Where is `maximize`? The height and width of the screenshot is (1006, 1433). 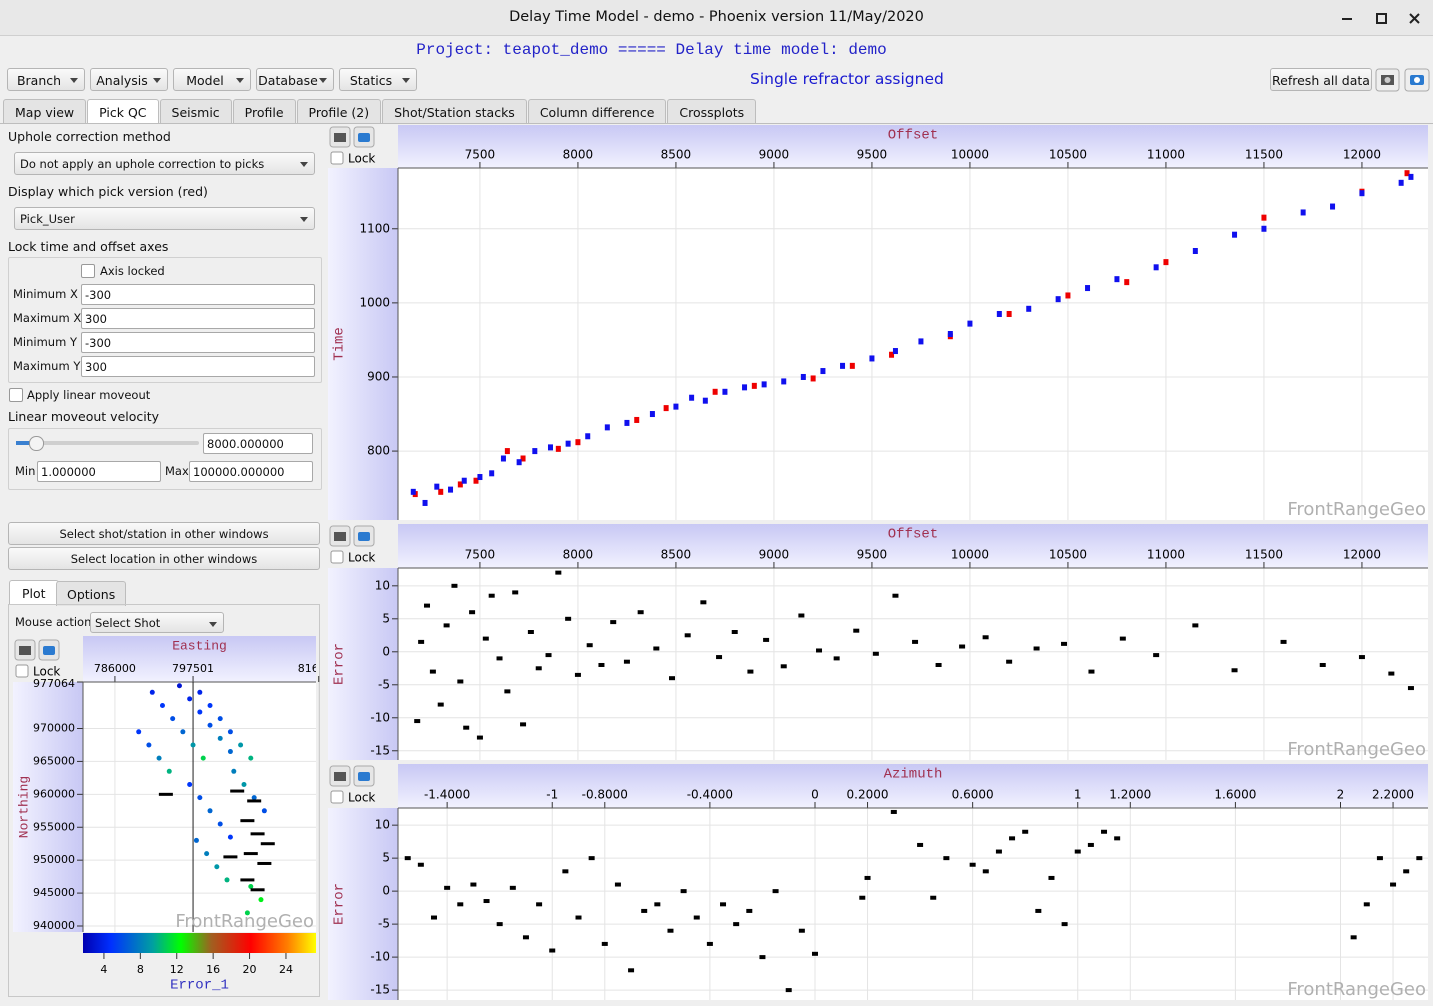 maximize is located at coordinates (1381, 18).